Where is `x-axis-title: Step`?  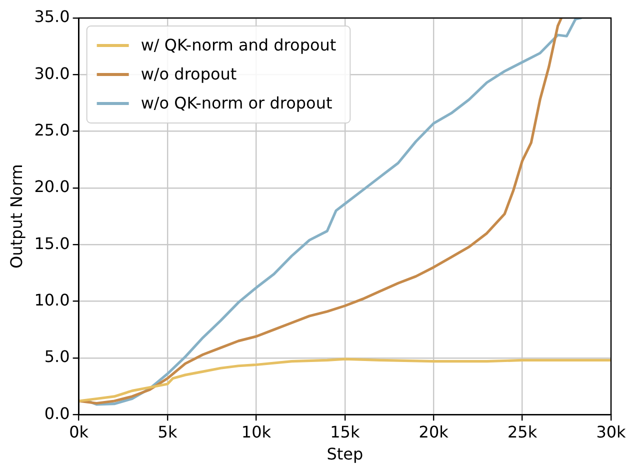
x-axis-title: Step is located at coordinates (345, 454).